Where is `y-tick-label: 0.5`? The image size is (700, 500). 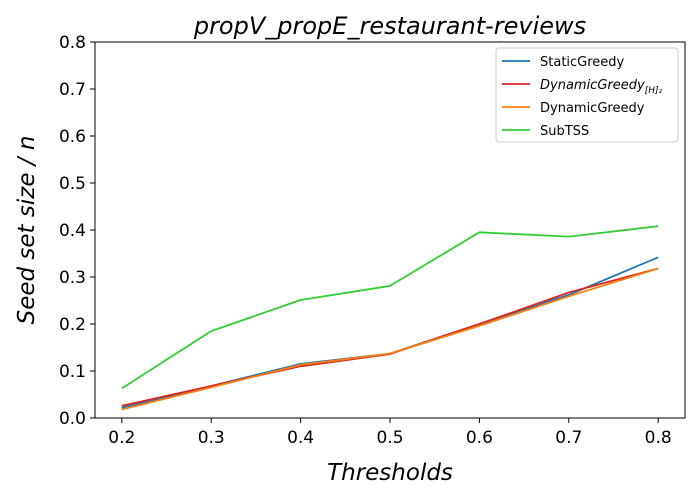 y-tick-label: 0.5 is located at coordinates (72, 184).